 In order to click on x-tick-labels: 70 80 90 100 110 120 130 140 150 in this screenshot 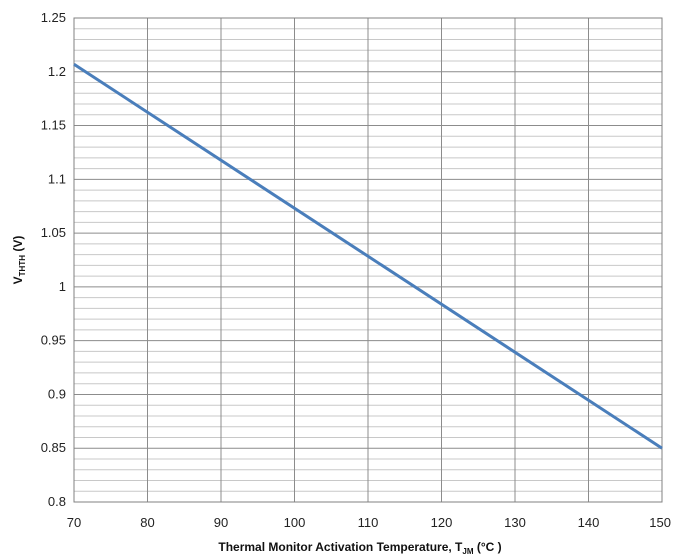, I will do `click(369, 522)`.